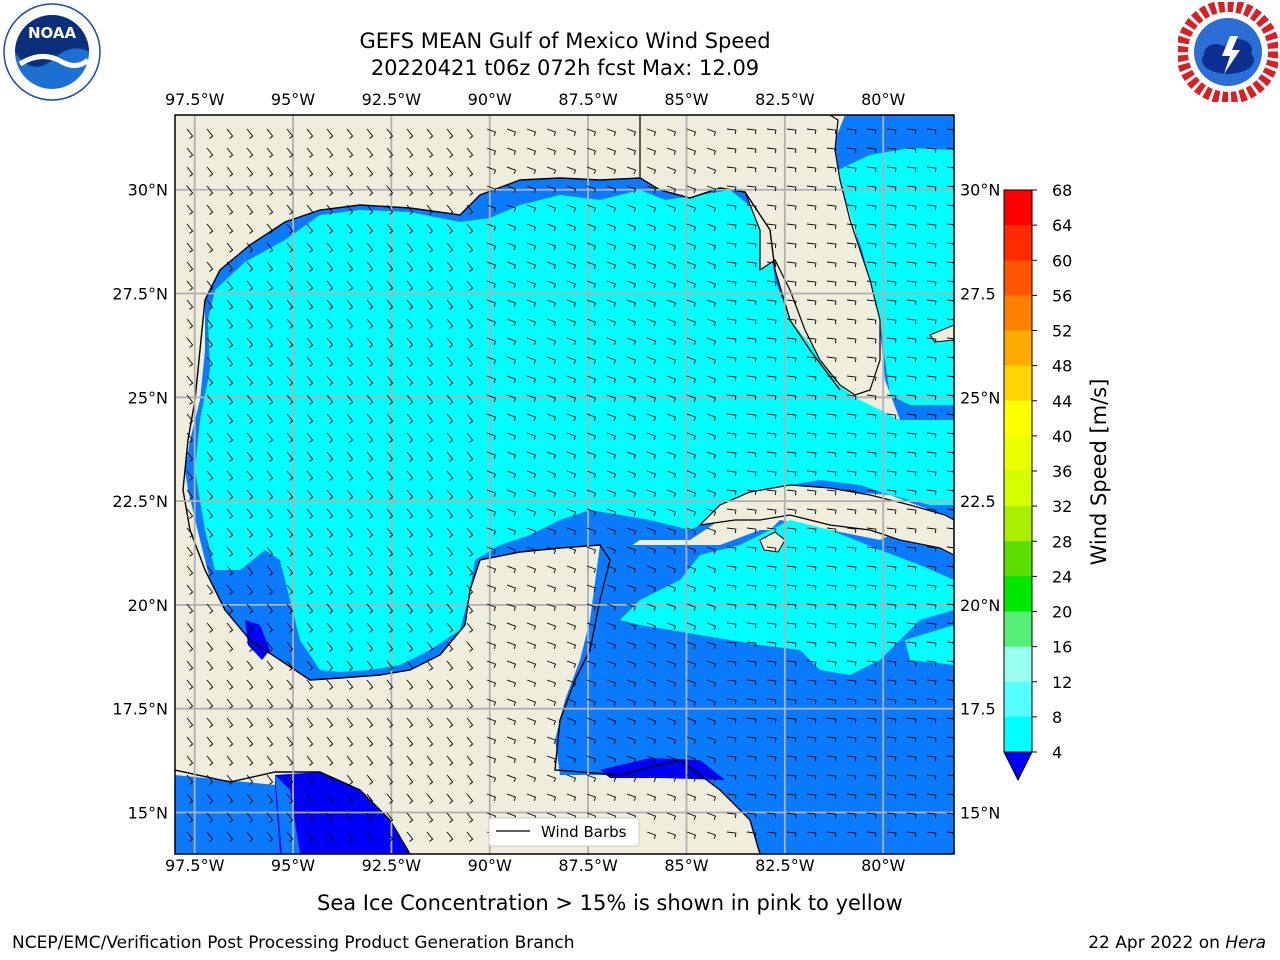 This screenshot has width=1280, height=960. Describe the element at coordinates (140, 501) in the screenshot. I see `lat-label-left: 22.5°N` at that location.